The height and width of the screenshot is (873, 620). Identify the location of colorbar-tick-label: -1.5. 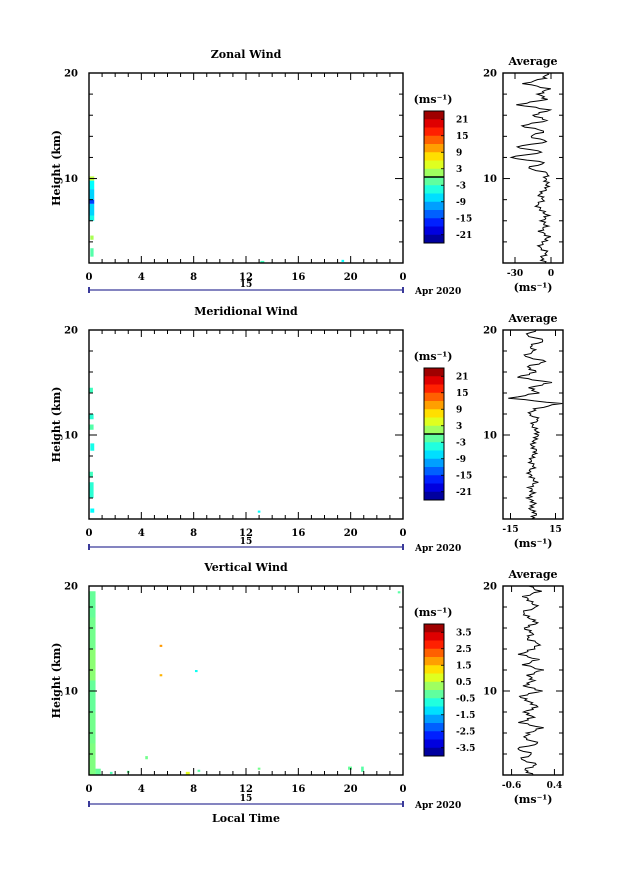
(465, 716).